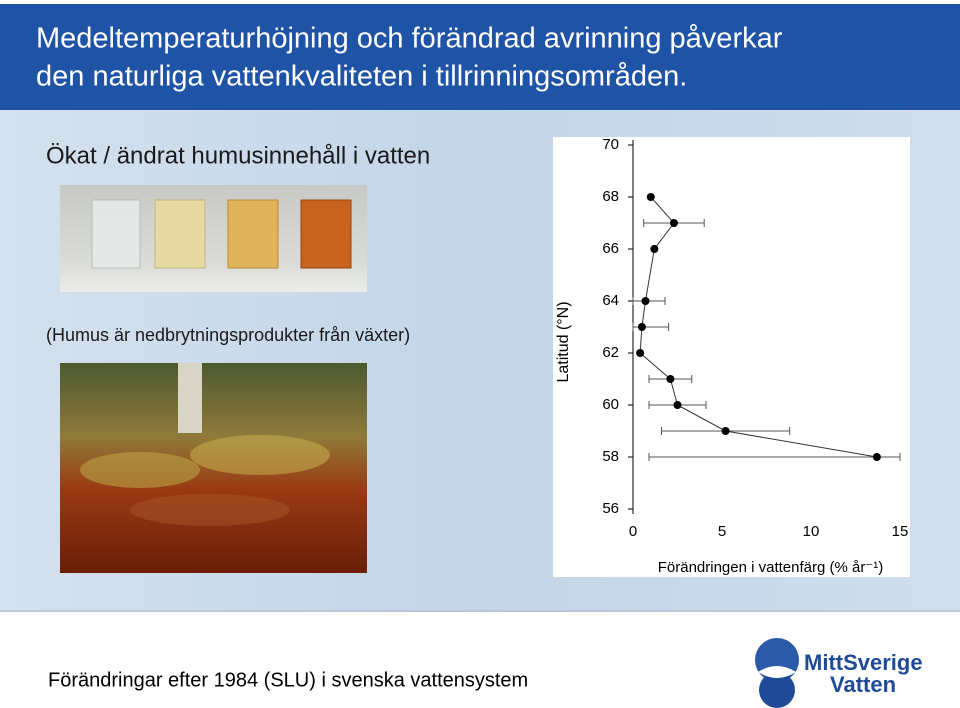 The height and width of the screenshot is (708, 960). Describe the element at coordinates (900, 531) in the screenshot. I see `x-tick-label: 15` at that location.